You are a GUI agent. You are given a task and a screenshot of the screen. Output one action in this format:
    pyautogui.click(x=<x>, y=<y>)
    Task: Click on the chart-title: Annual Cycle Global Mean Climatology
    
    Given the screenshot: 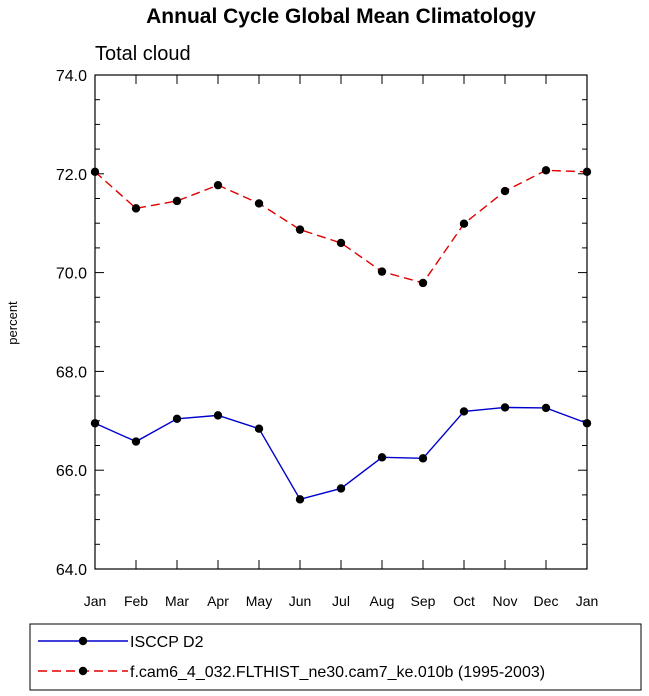 What is the action you would take?
    pyautogui.click(x=341, y=16)
    